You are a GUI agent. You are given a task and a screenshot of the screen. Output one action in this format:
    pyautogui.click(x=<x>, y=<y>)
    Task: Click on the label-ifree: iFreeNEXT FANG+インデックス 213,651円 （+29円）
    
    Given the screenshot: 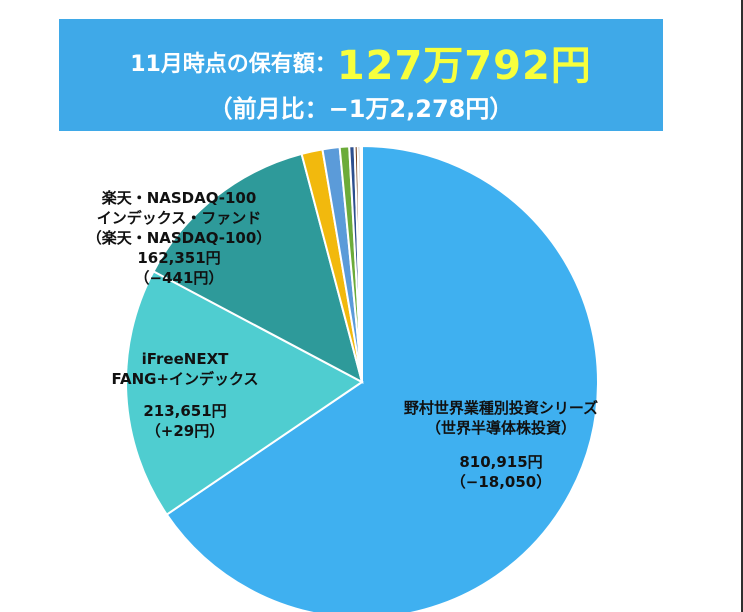 What is the action you would take?
    pyautogui.click(x=185, y=395)
    